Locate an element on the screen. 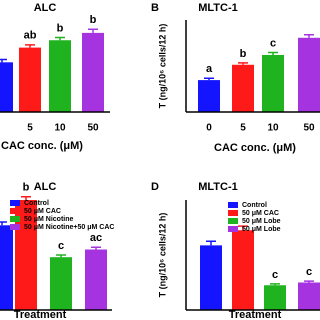 This screenshot has width=320, height=320. significance-letter: ab is located at coordinates (30, 36).